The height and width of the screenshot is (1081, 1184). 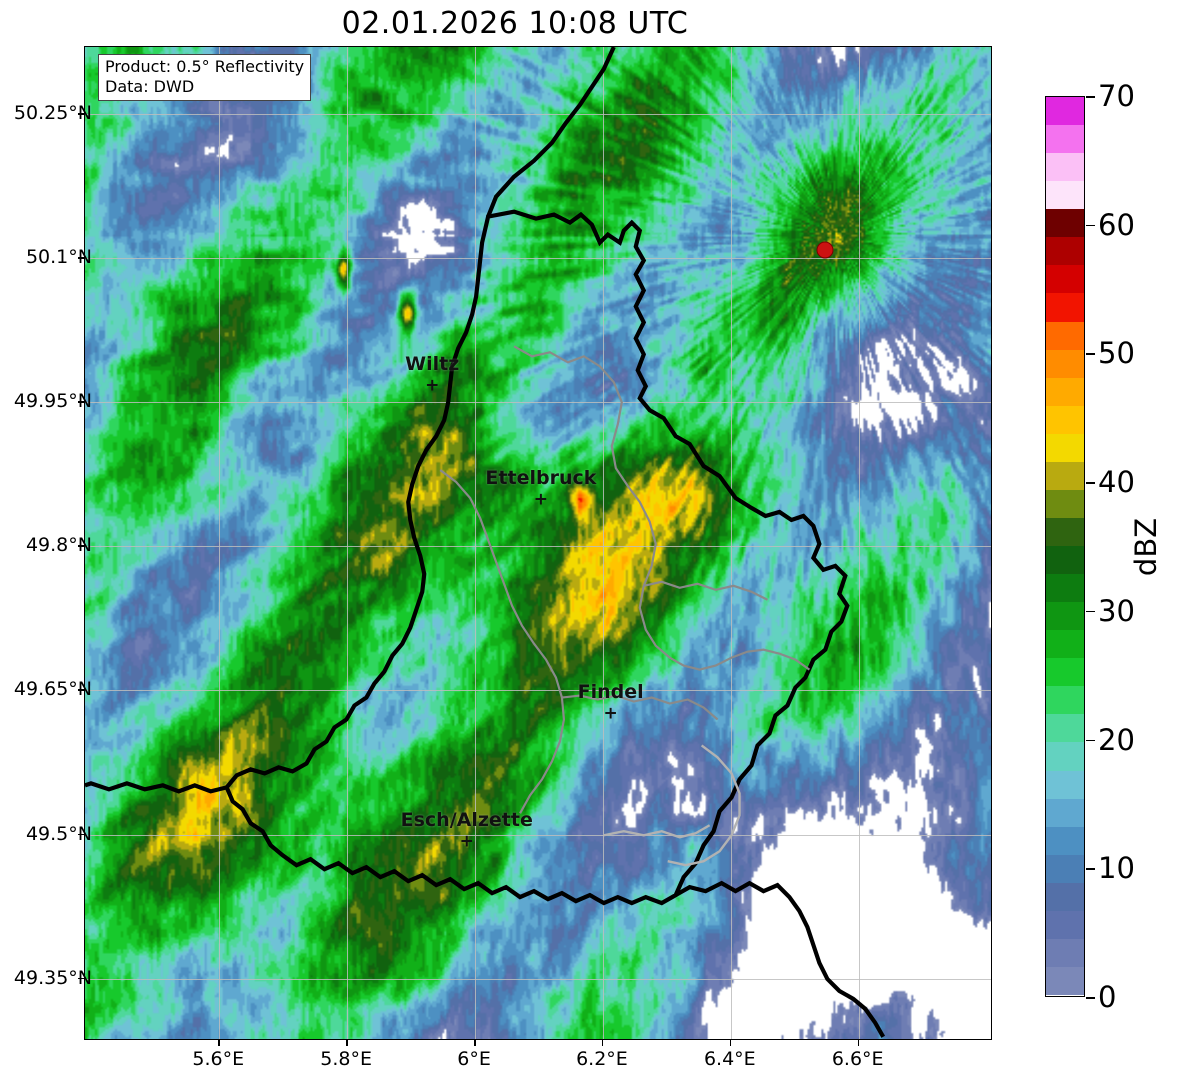 What do you see at coordinates (1116, 610) in the screenshot?
I see `colorbar-tick-label: 30` at bounding box center [1116, 610].